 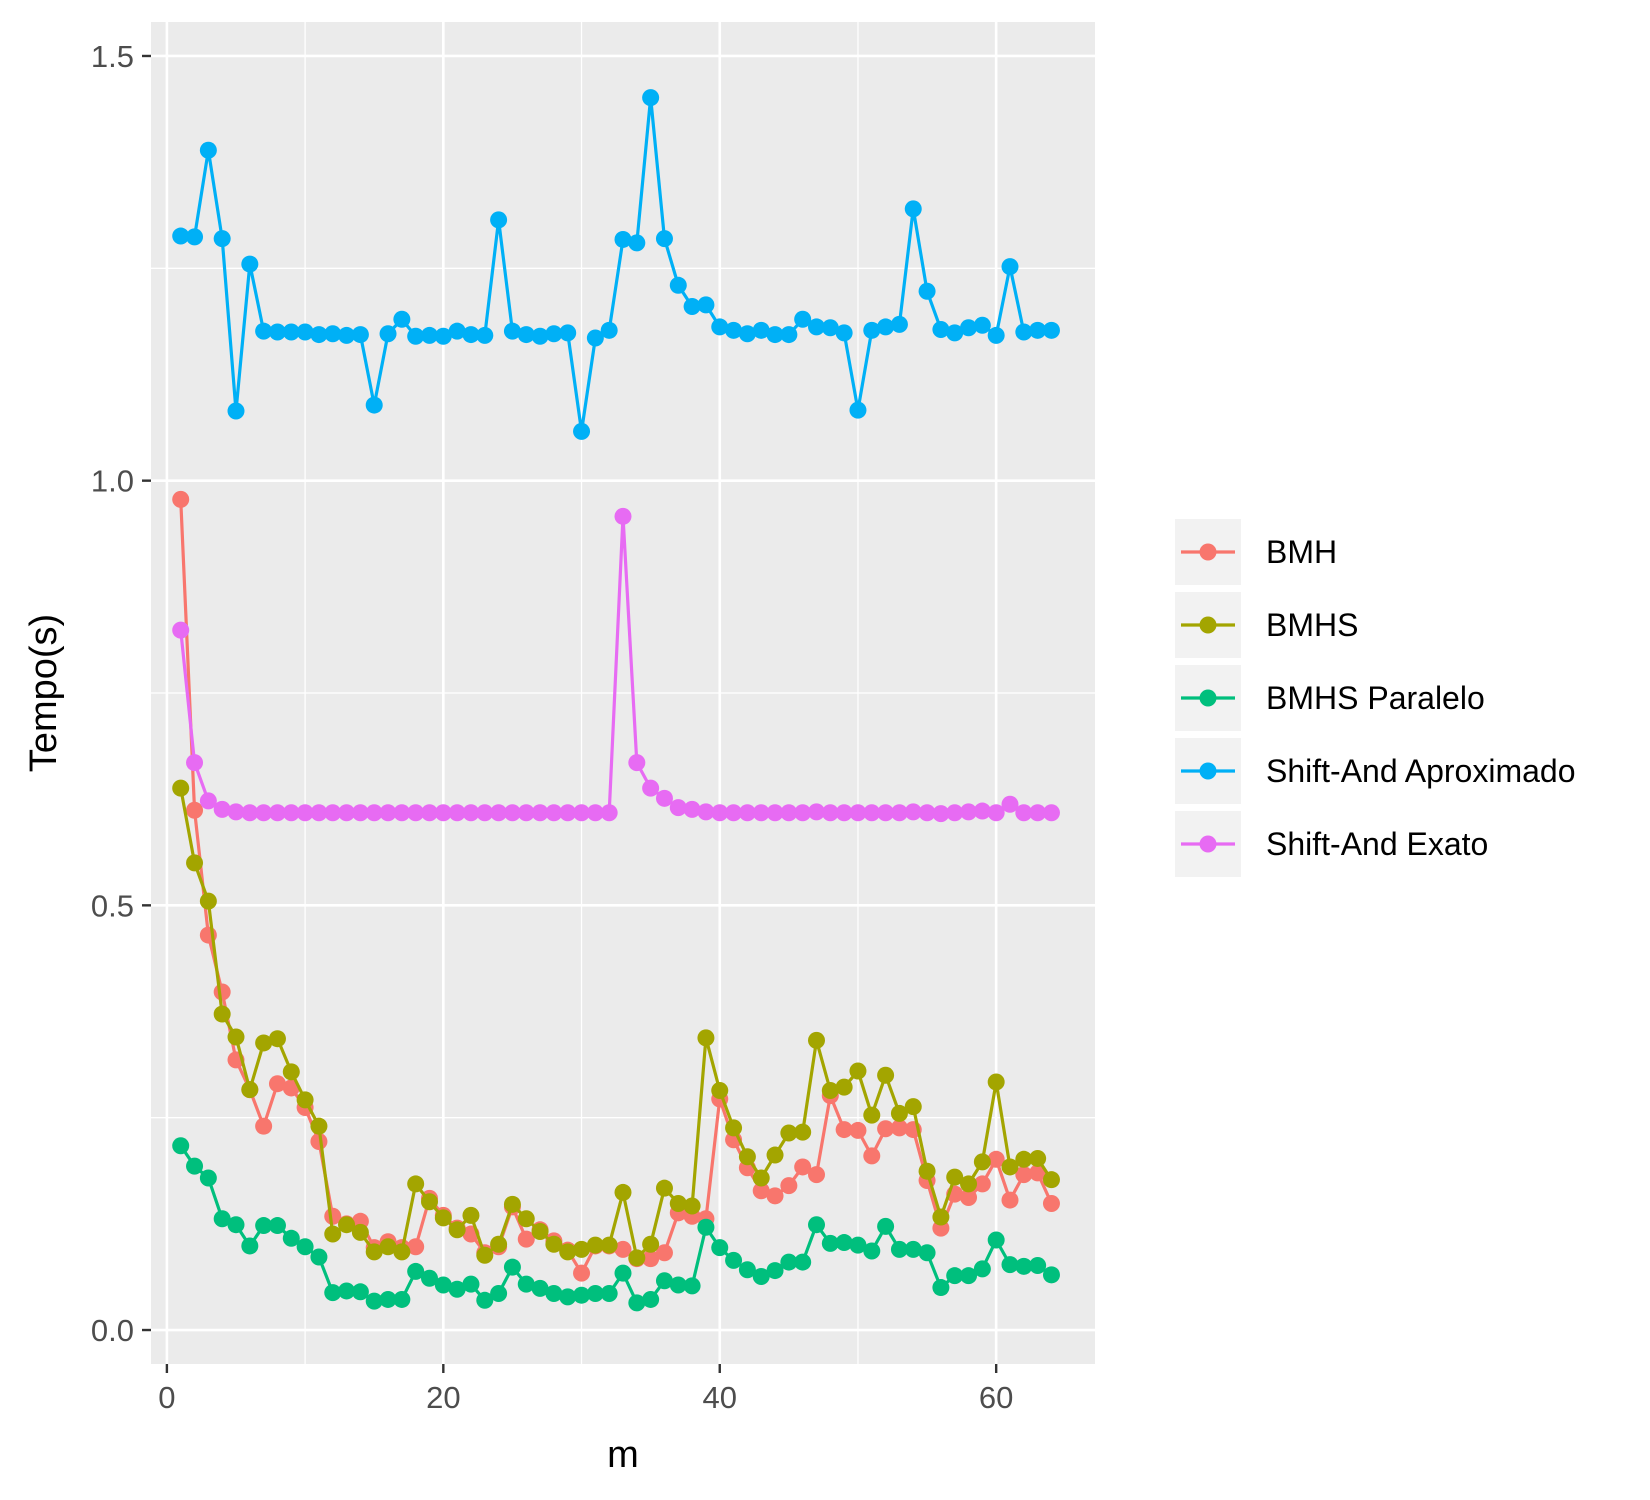 I want to click on y-tick-label: 0.0, so click(x=112, y=1330).